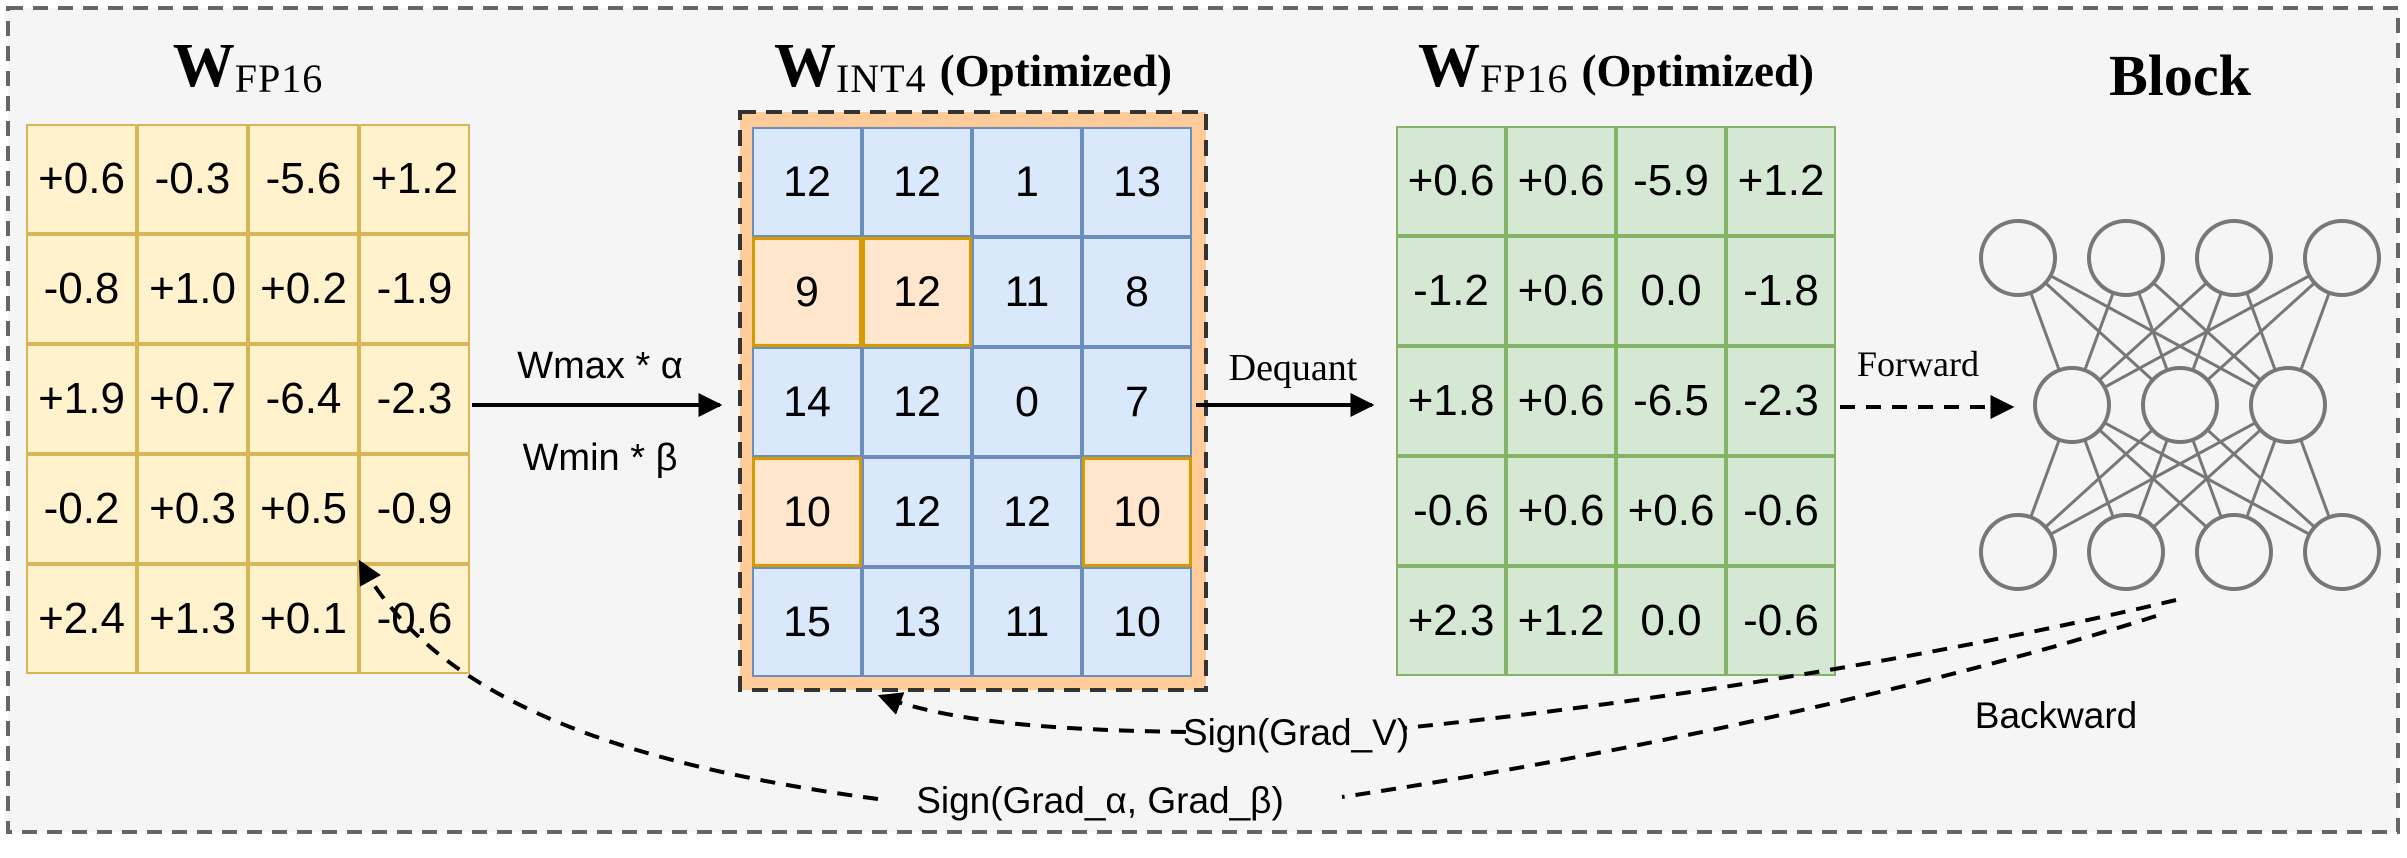  Describe the element at coordinates (303, 509) in the screenshot. I see `matrix-cell: +0.5` at that location.